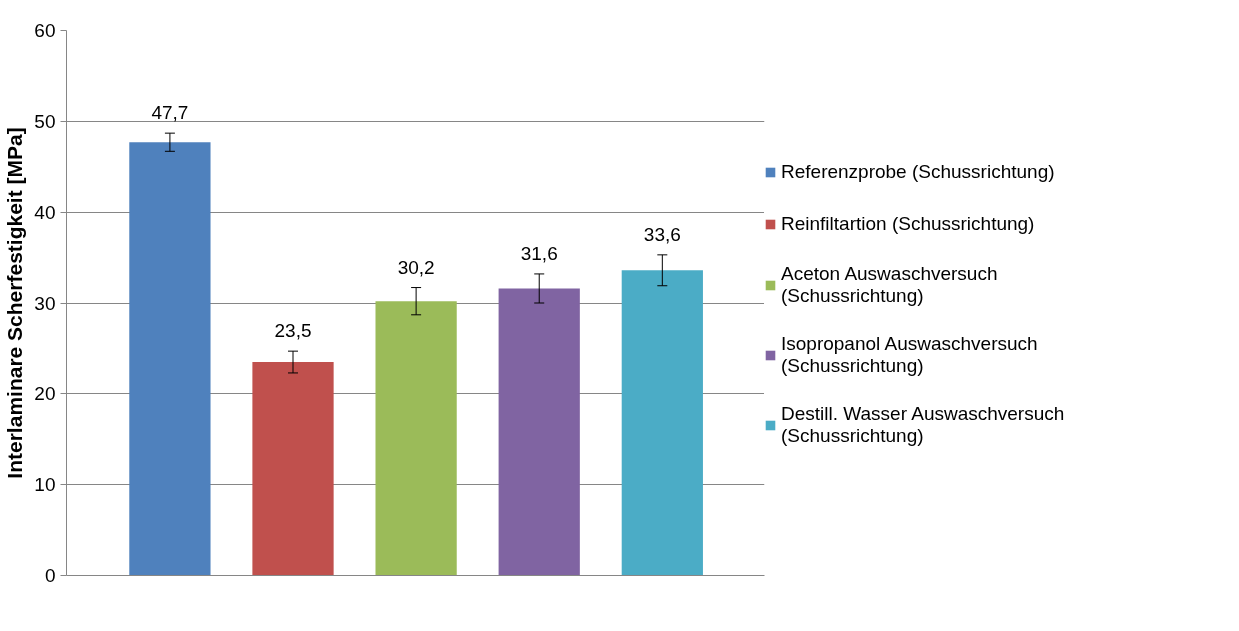  What do you see at coordinates (889, 284) in the screenshot?
I see `legend-label: Aceton Auswaschversuch (Schussrichtung)` at bounding box center [889, 284].